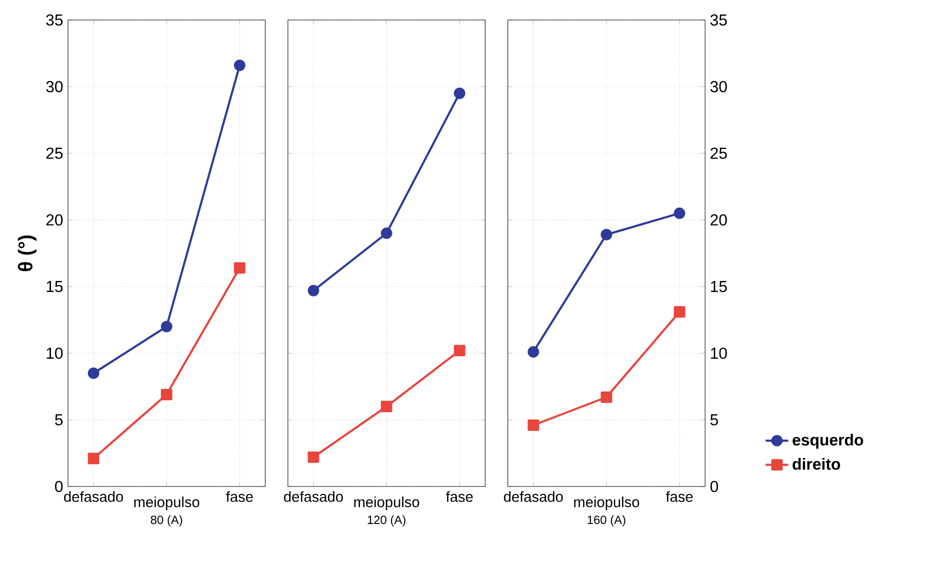  What do you see at coordinates (387, 521) in the screenshot?
I see `x-axis-title: 120 (A)` at bounding box center [387, 521].